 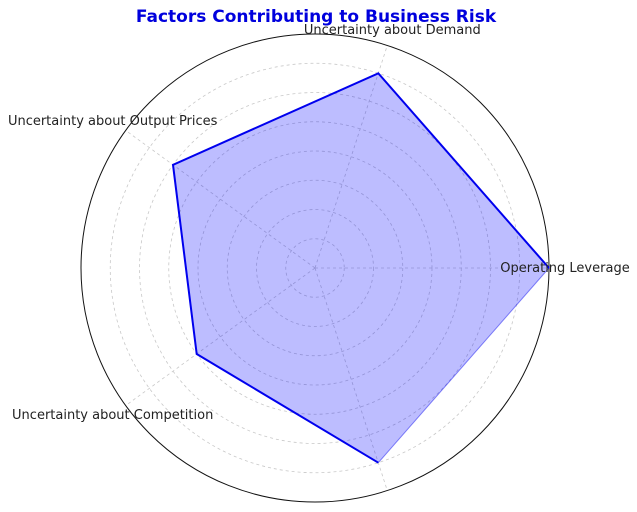 I want to click on grid-ring, so click(x=315, y=268).